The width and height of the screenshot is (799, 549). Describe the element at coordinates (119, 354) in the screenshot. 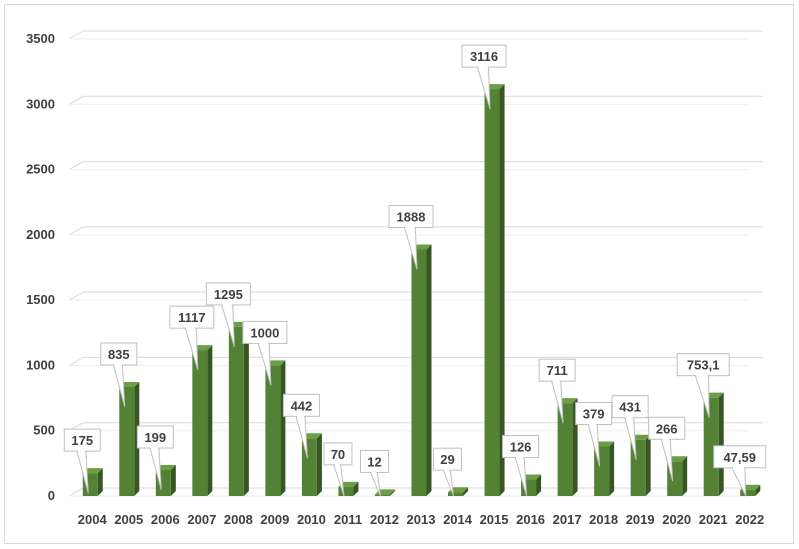

I see `data-label-text: 835` at that location.